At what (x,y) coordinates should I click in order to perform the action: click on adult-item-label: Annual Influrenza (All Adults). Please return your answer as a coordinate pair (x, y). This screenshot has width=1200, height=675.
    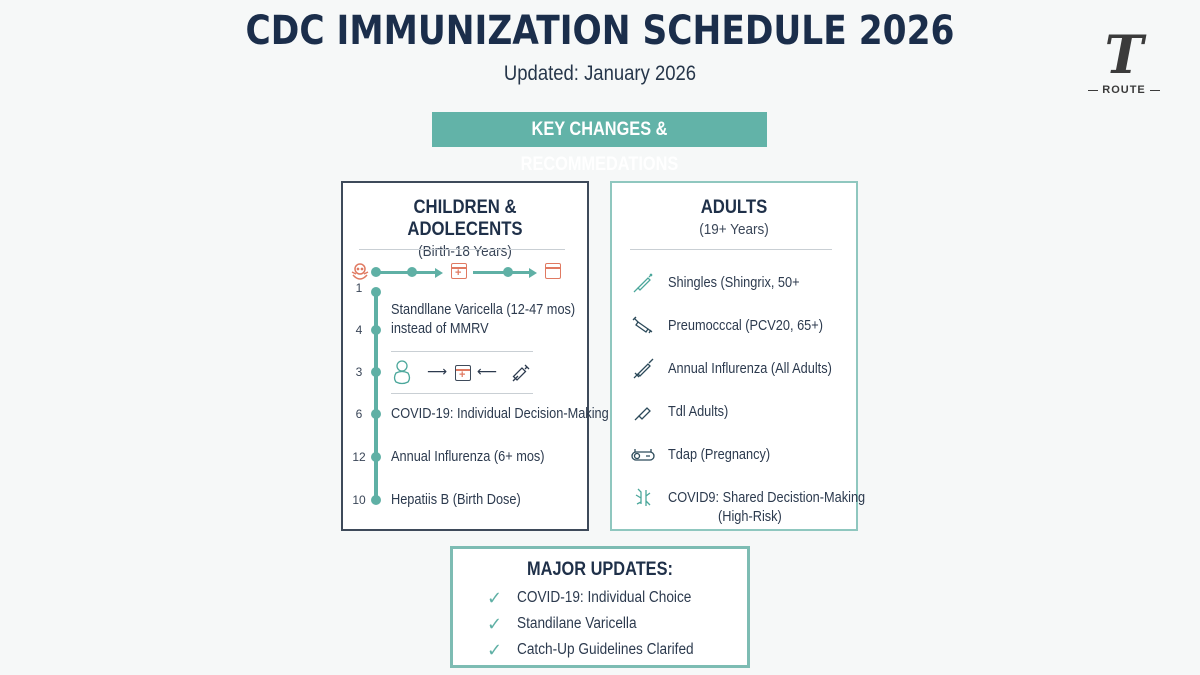
    Looking at the image, I should click on (750, 368).